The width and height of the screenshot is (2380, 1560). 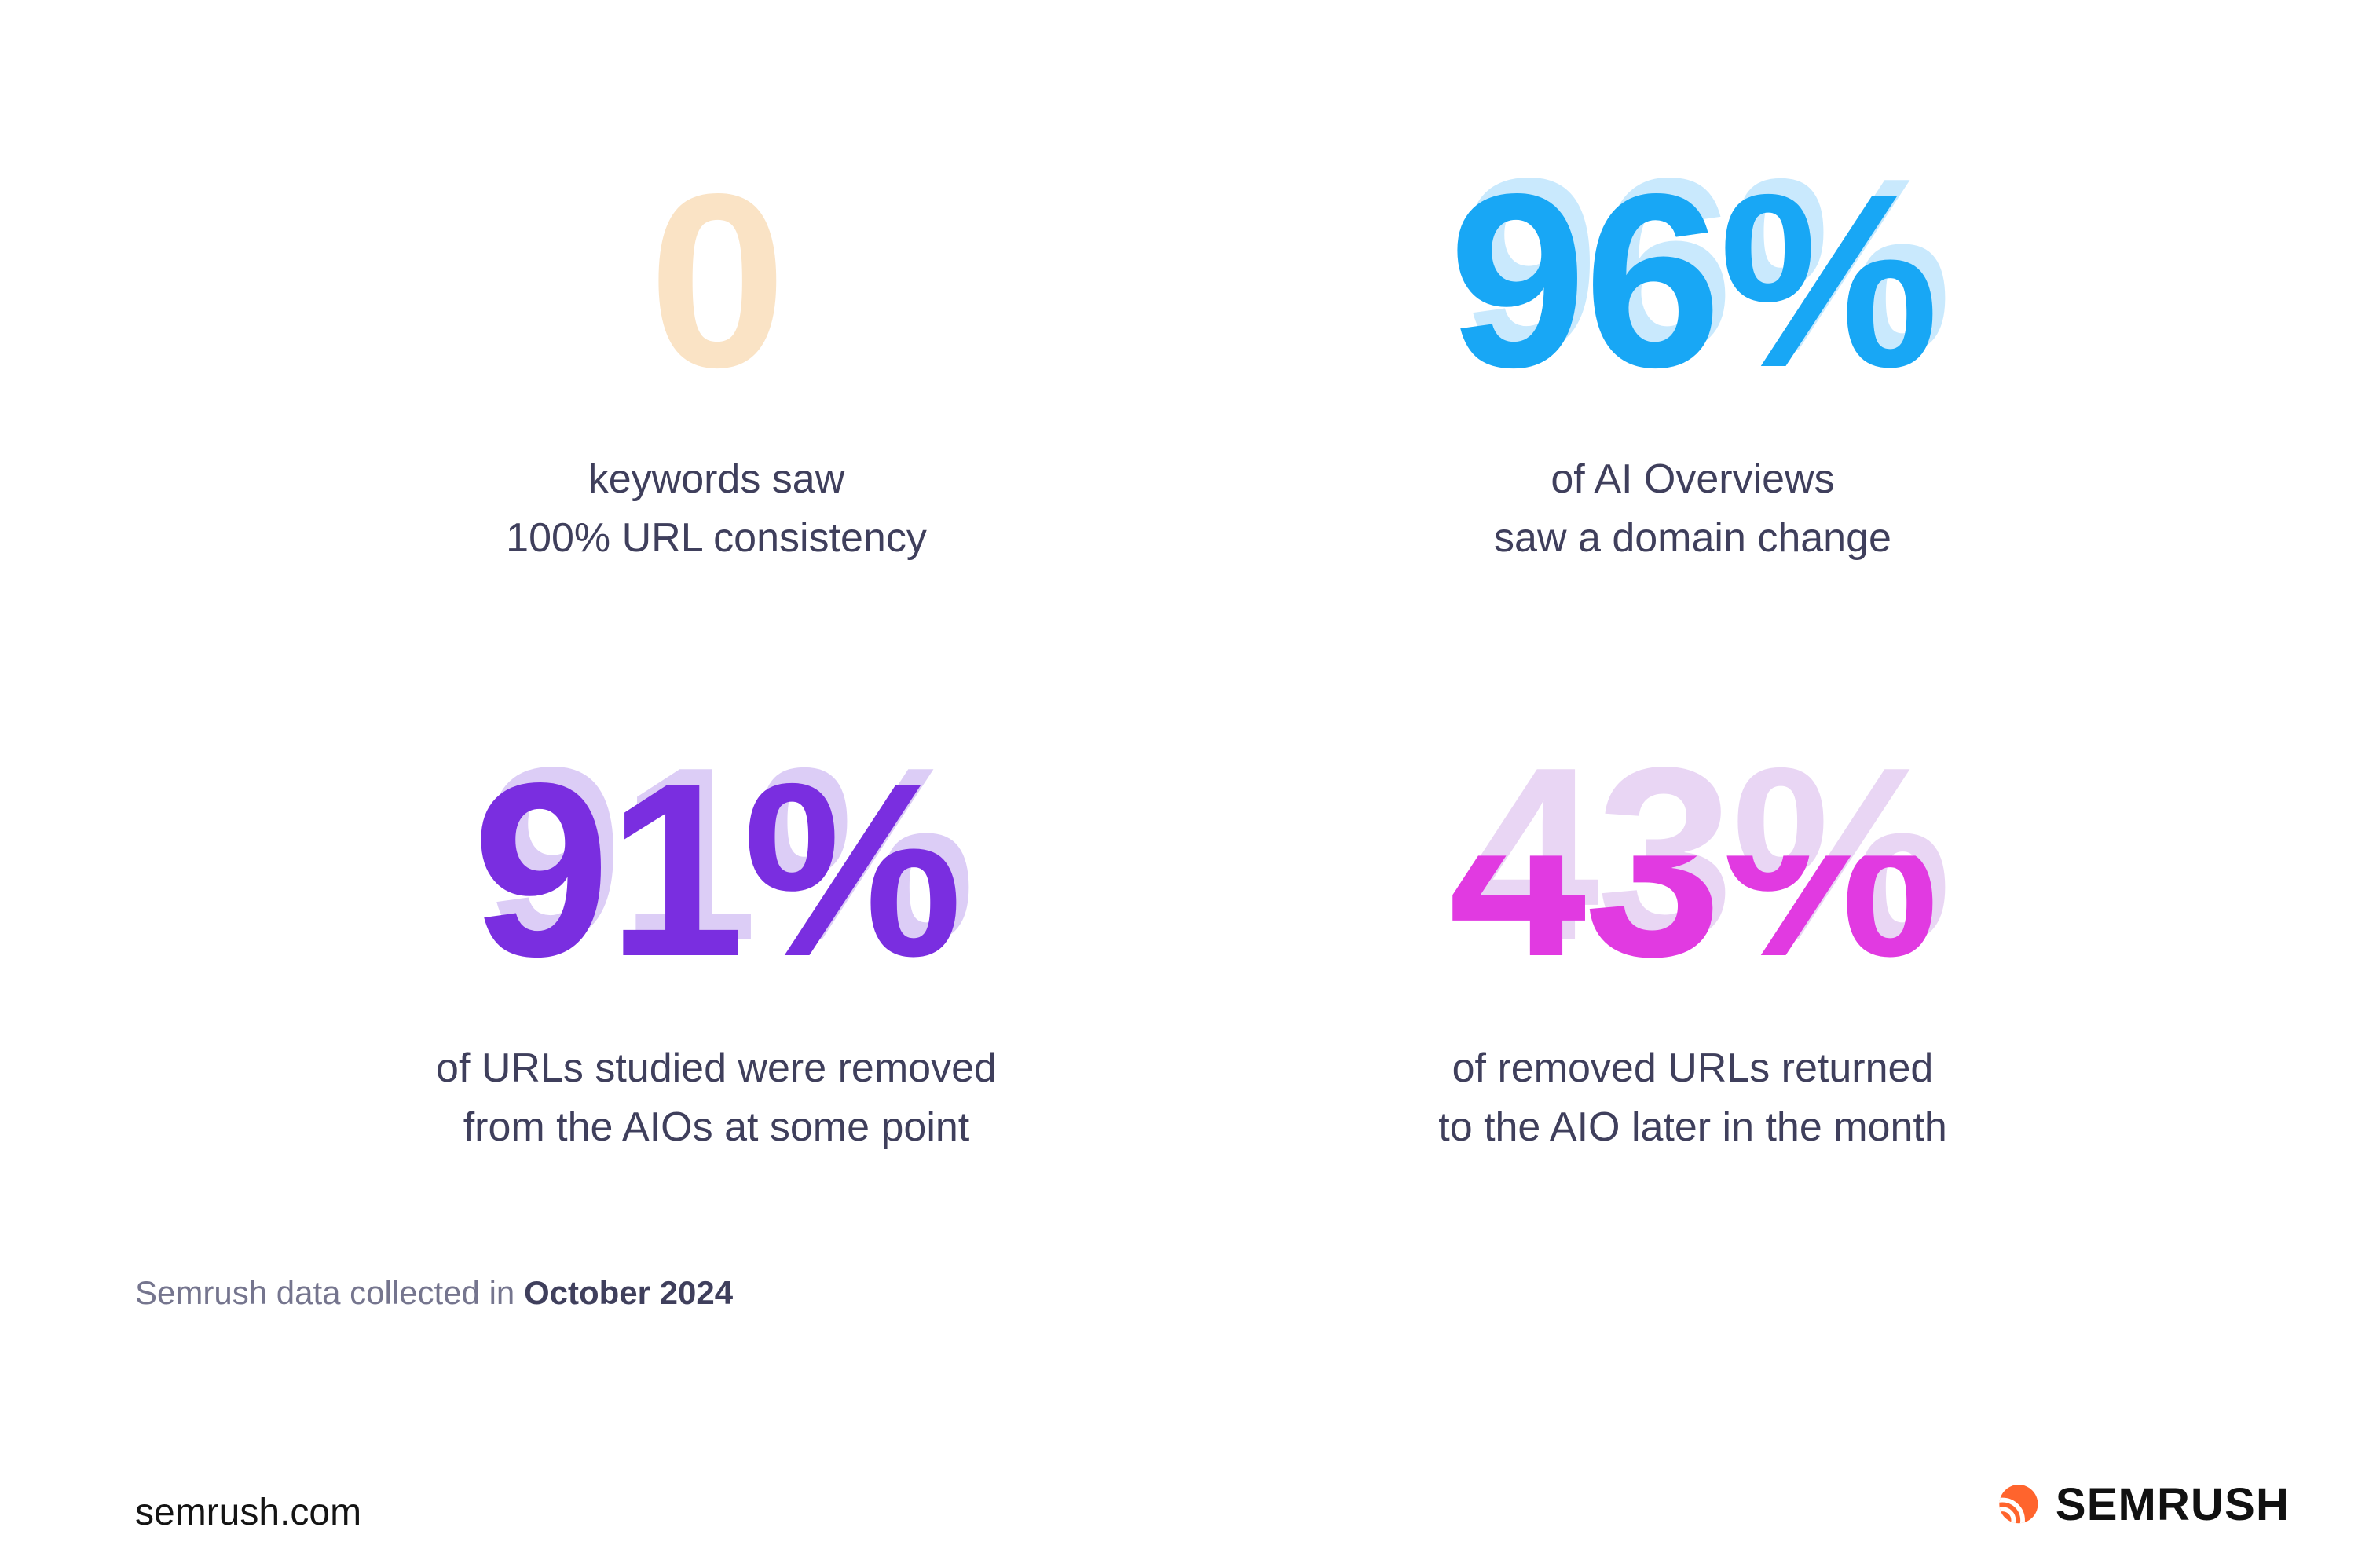 I want to click on semrush-logo-text: SEMRUSH, so click(x=2172, y=1504).